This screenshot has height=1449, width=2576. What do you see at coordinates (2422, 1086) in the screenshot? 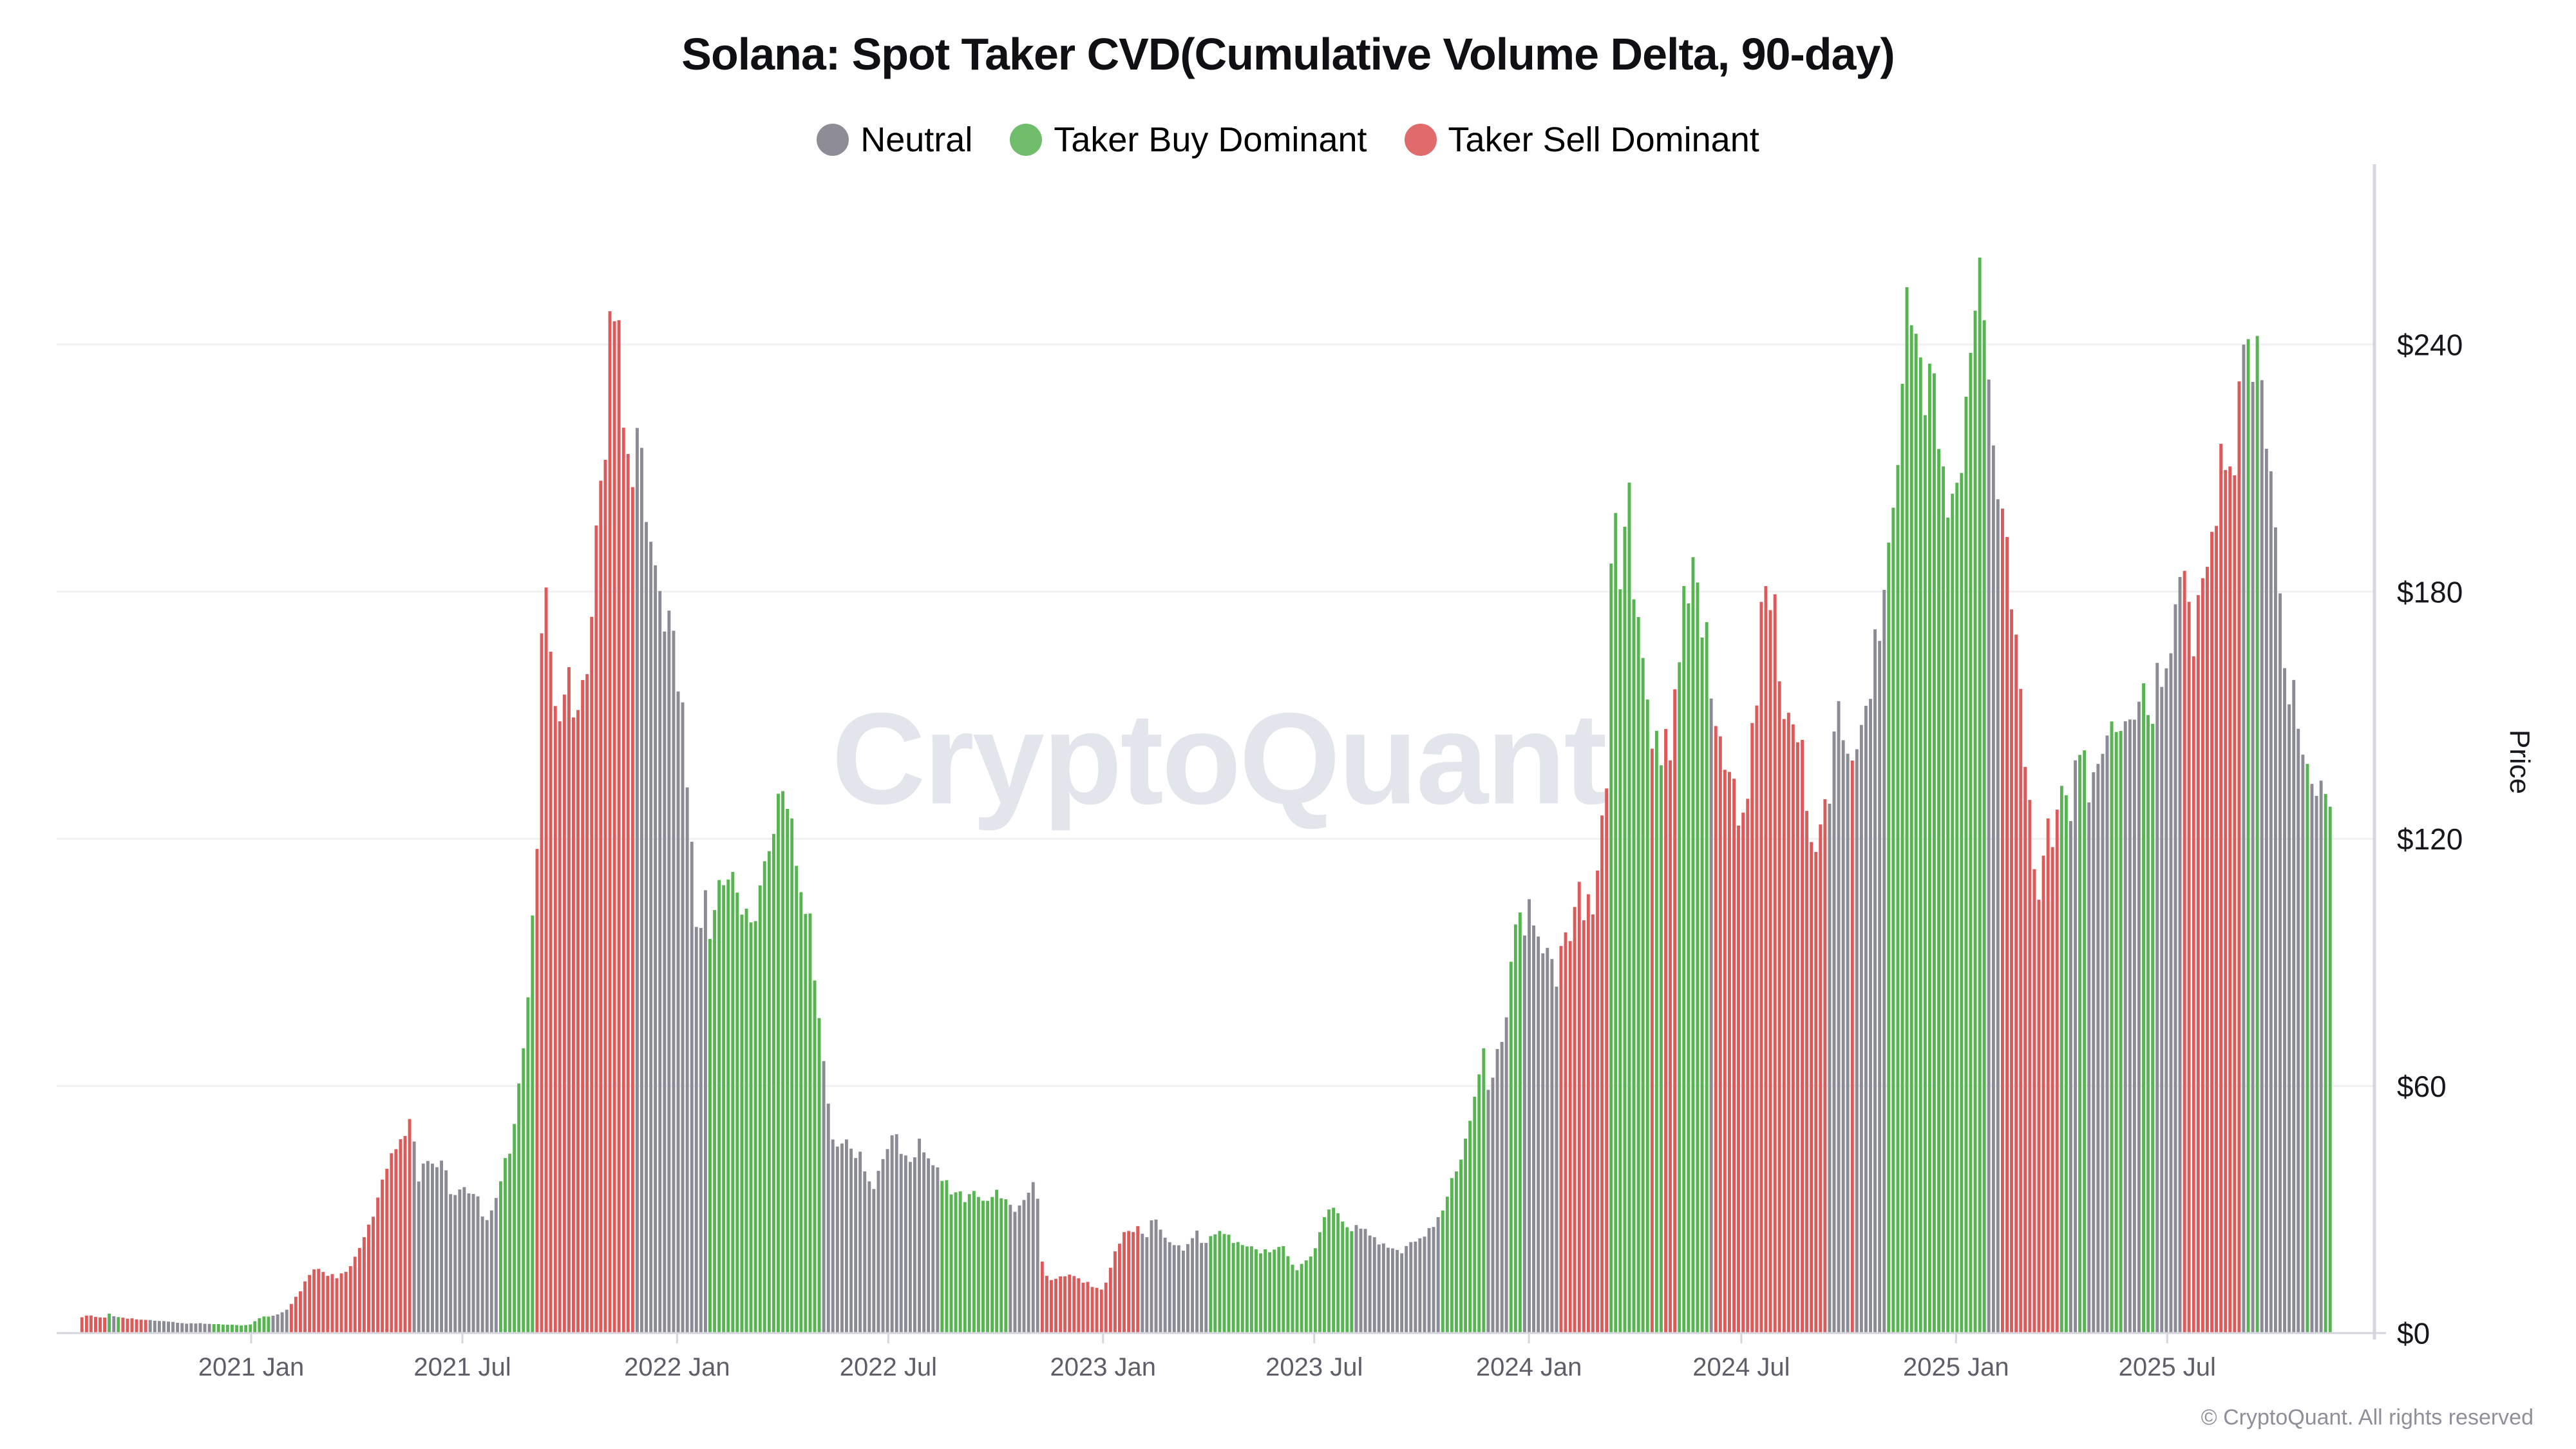
I see `y-tick-label: $60` at bounding box center [2422, 1086].